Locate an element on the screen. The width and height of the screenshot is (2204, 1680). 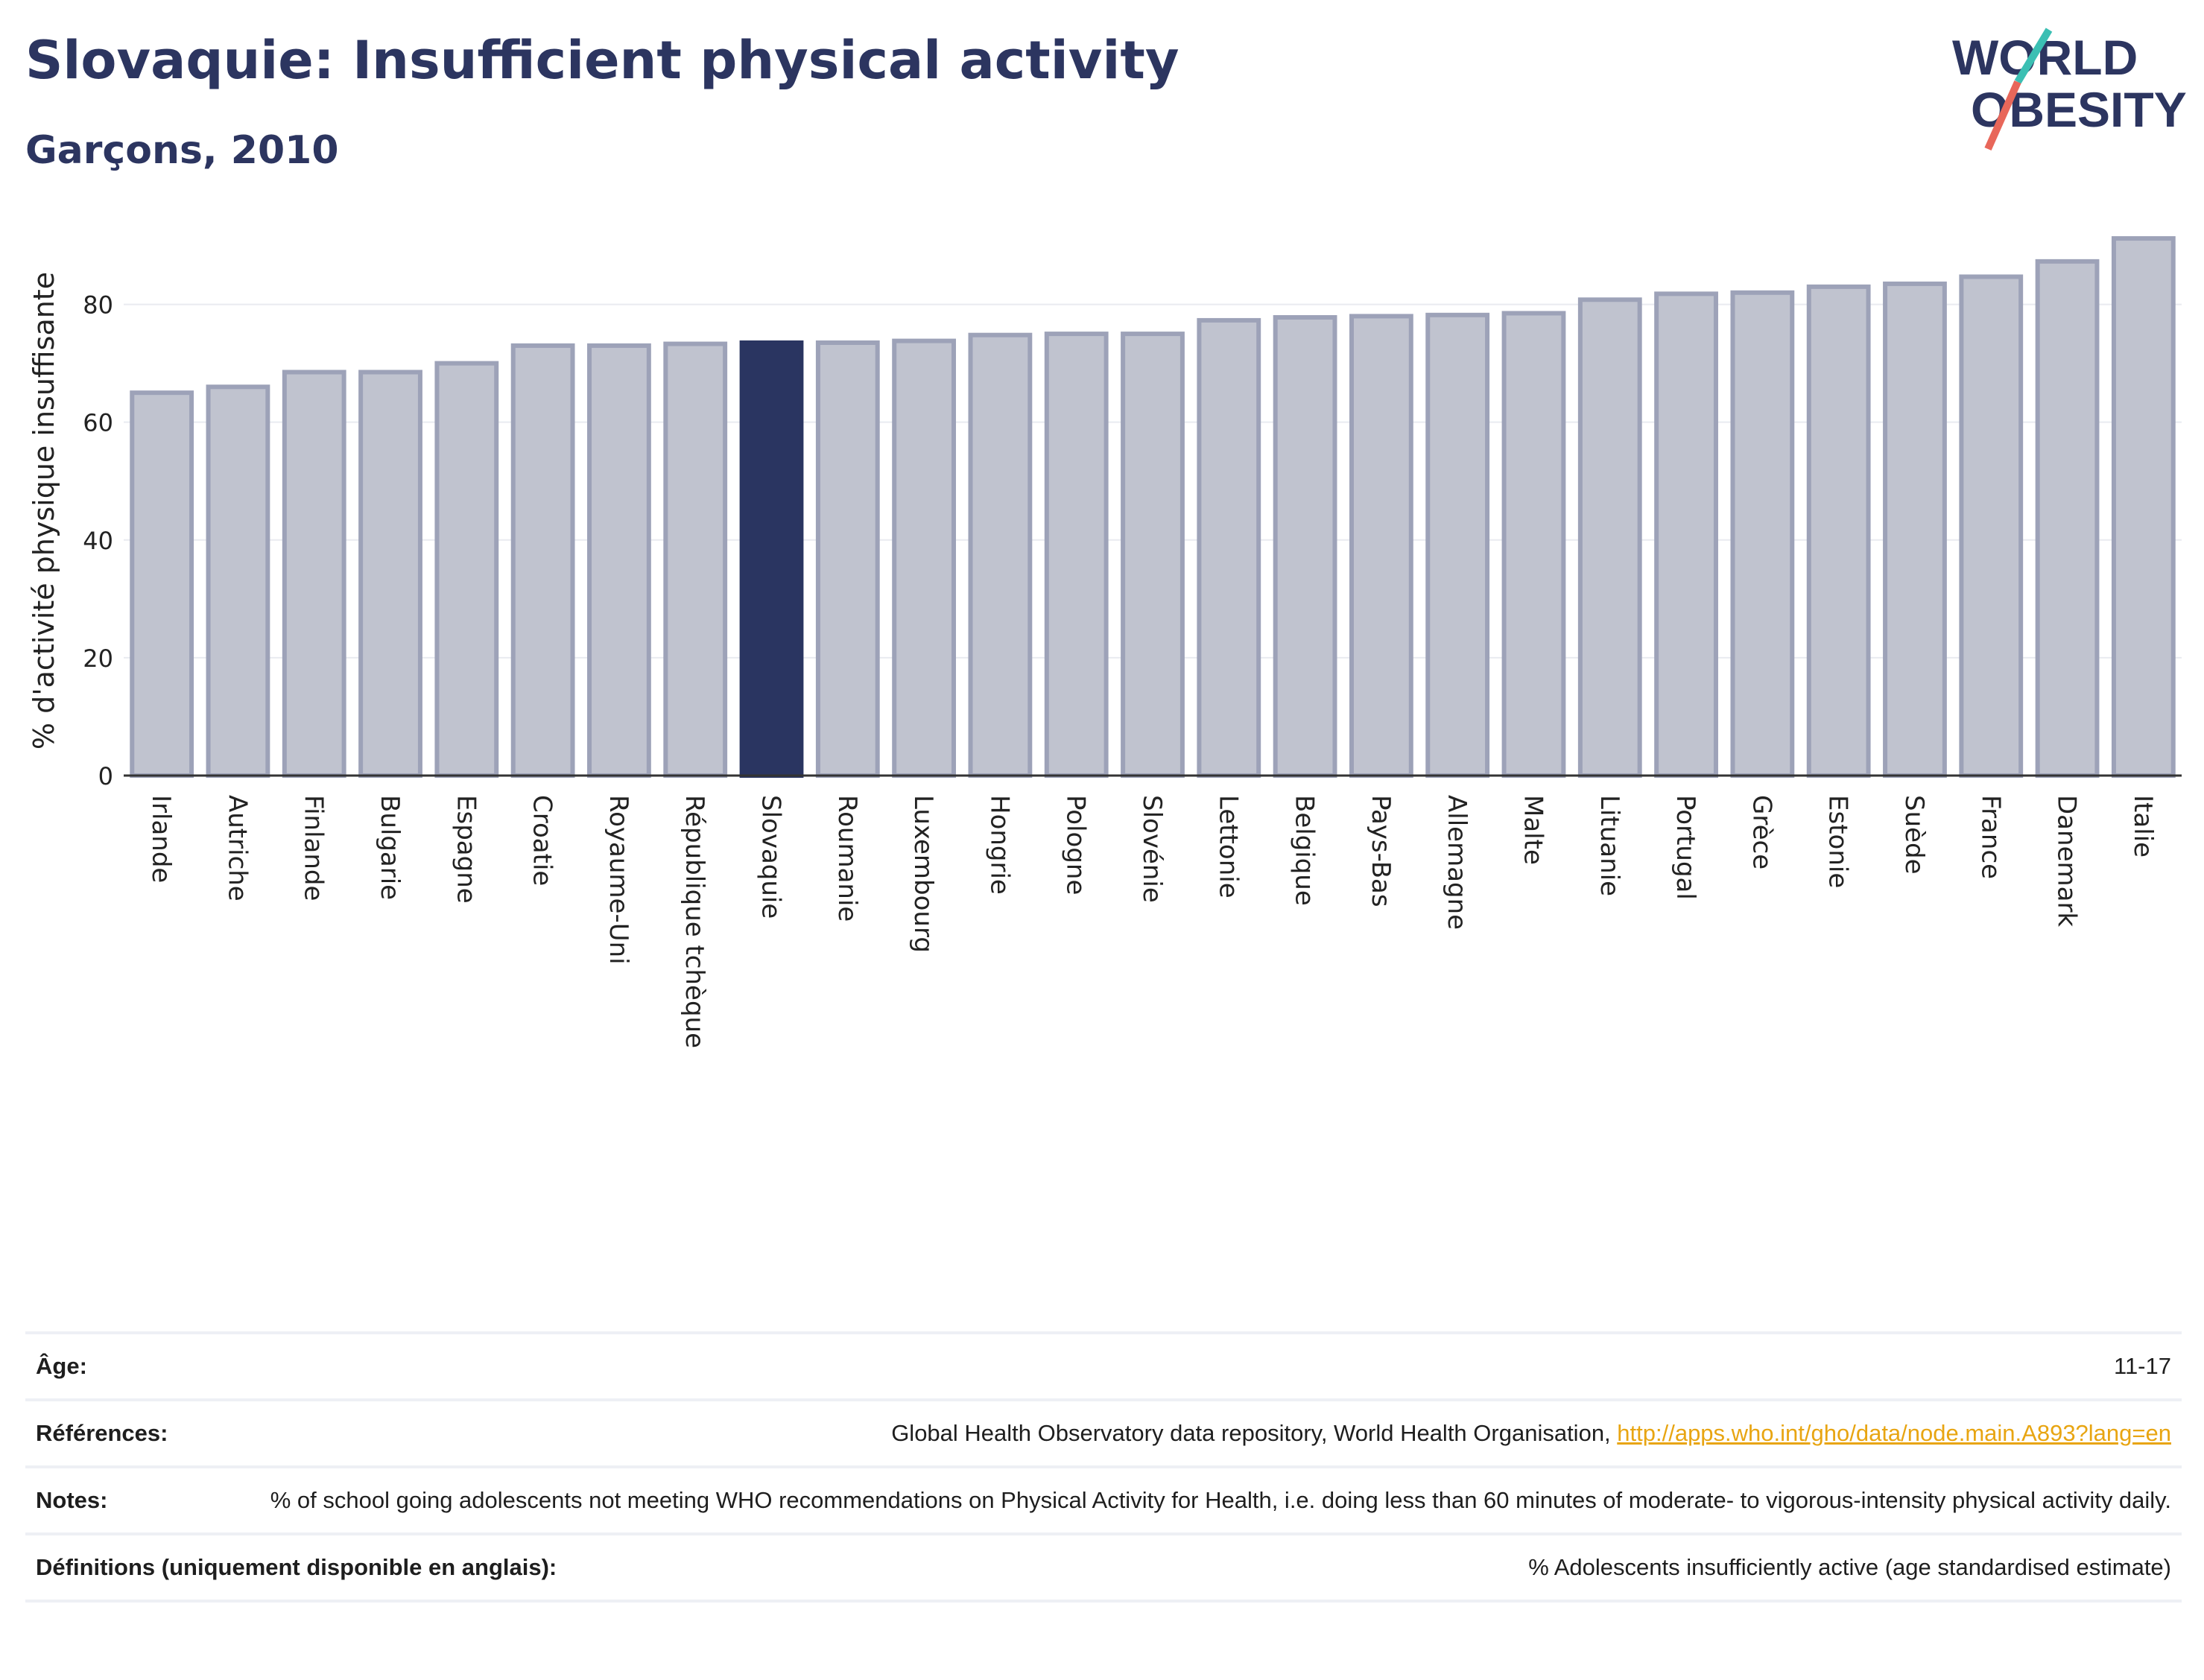
bar-luxembourg is located at coordinates (924, 558).